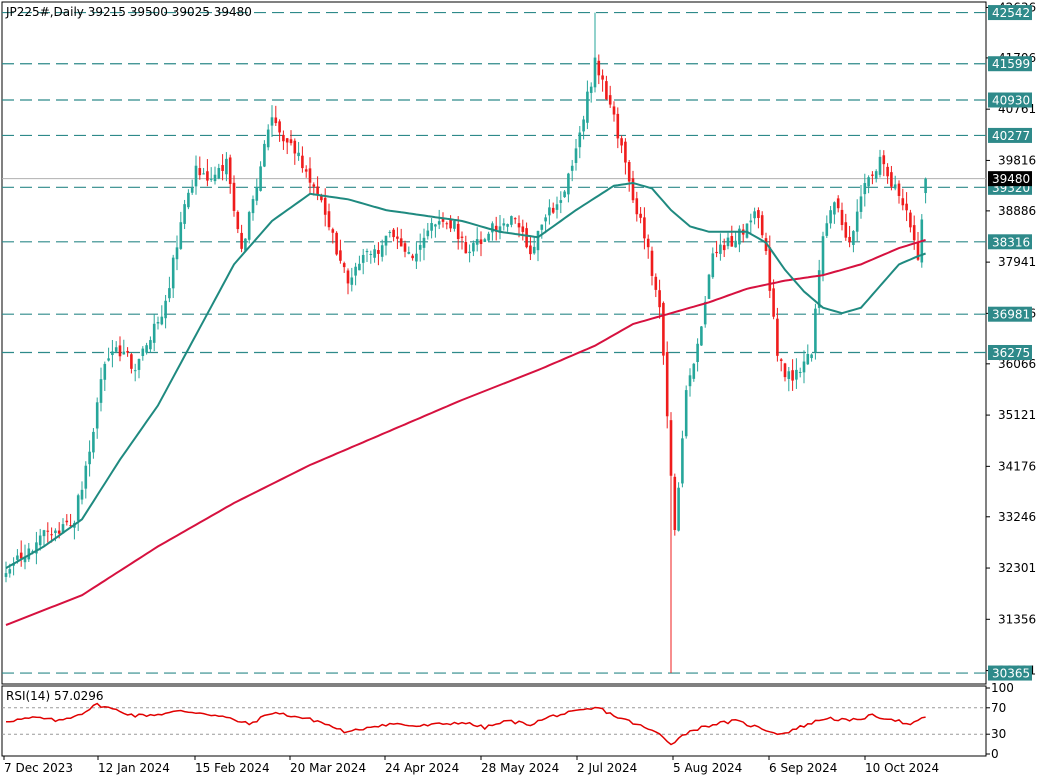  I want to click on rsi-panel-frame, so click(494, 721).